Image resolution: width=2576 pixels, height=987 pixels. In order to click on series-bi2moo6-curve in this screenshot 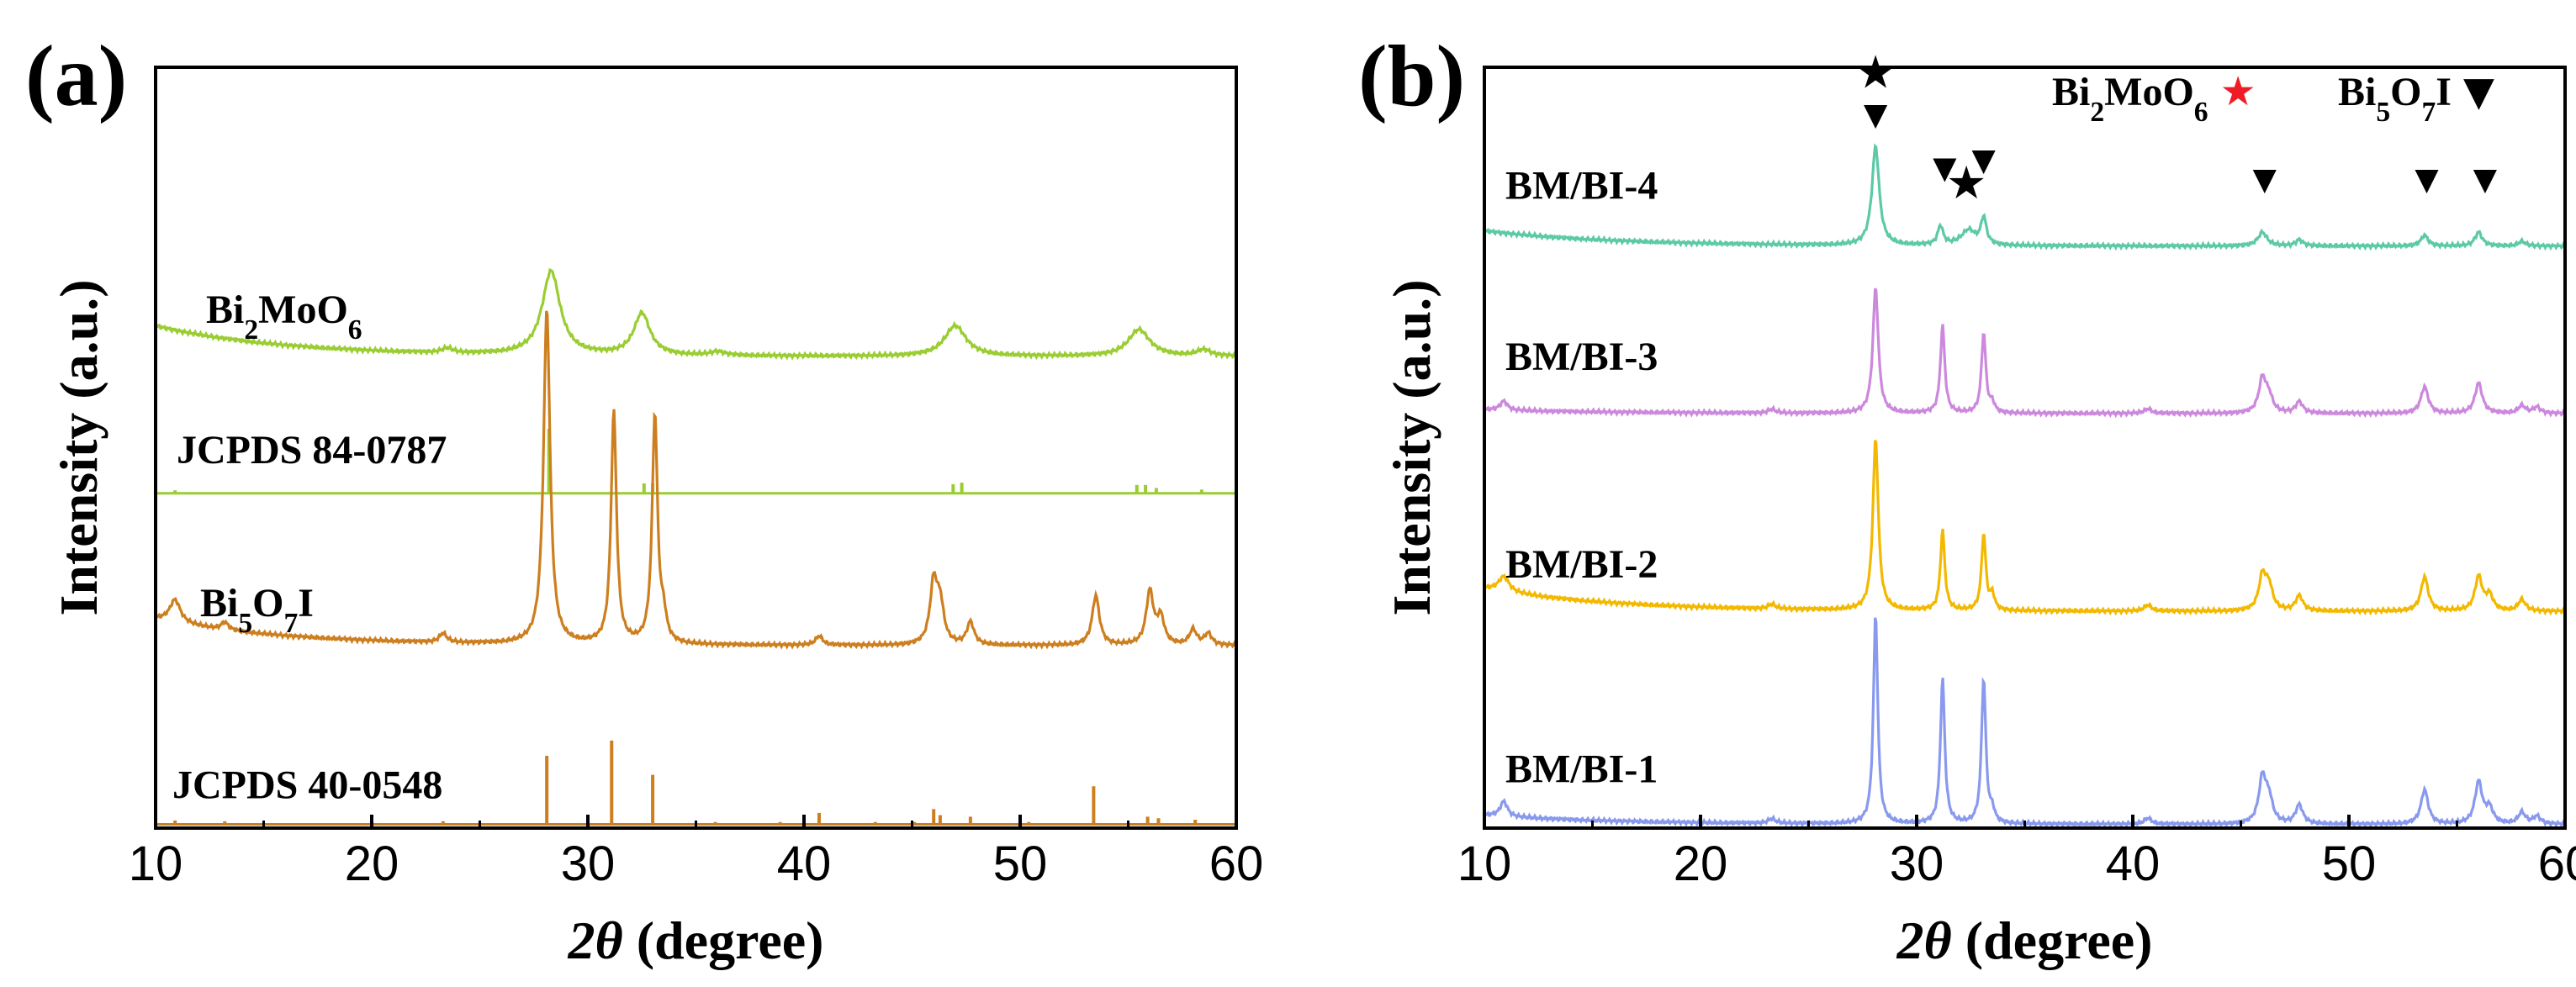, I will do `click(695, 314)`.